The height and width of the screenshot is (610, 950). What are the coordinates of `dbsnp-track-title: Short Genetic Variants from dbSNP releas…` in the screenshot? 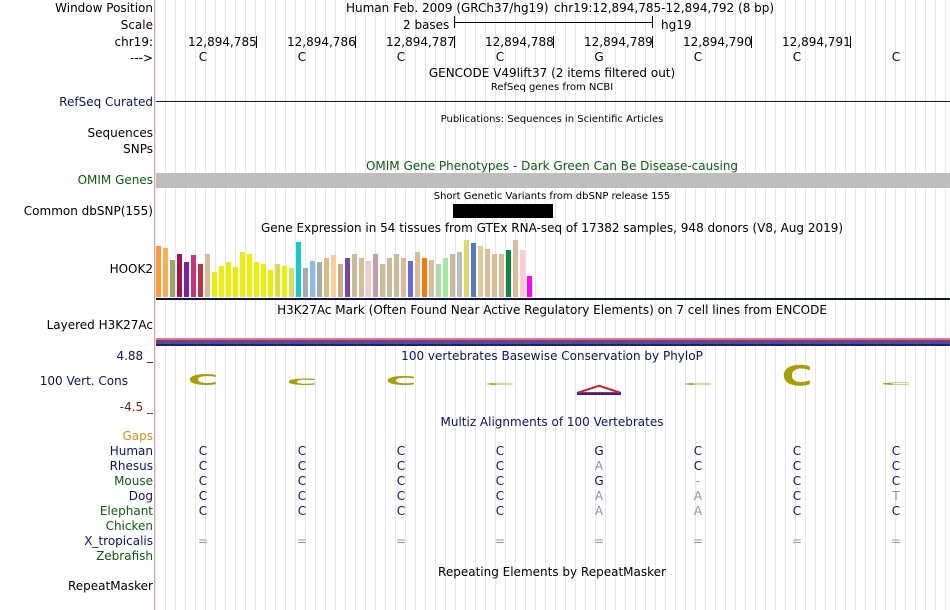 It's located at (552, 196).